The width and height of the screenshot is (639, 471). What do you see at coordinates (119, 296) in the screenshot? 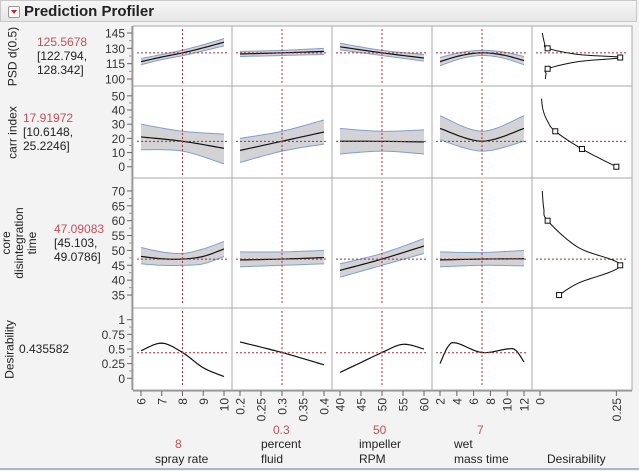
I see `y-tick-label: 35` at bounding box center [119, 296].